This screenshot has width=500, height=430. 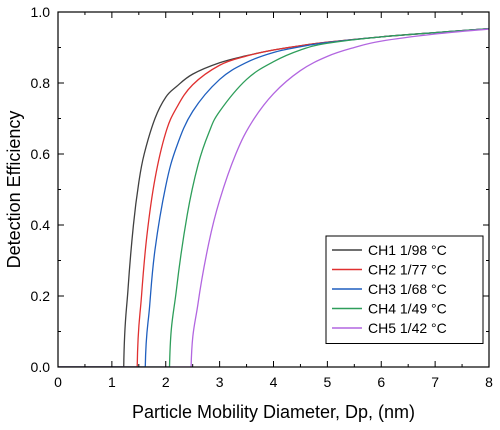 What do you see at coordinates (407, 250) in the screenshot?
I see `legend-label-ch1: CH1 1/98 °C` at bounding box center [407, 250].